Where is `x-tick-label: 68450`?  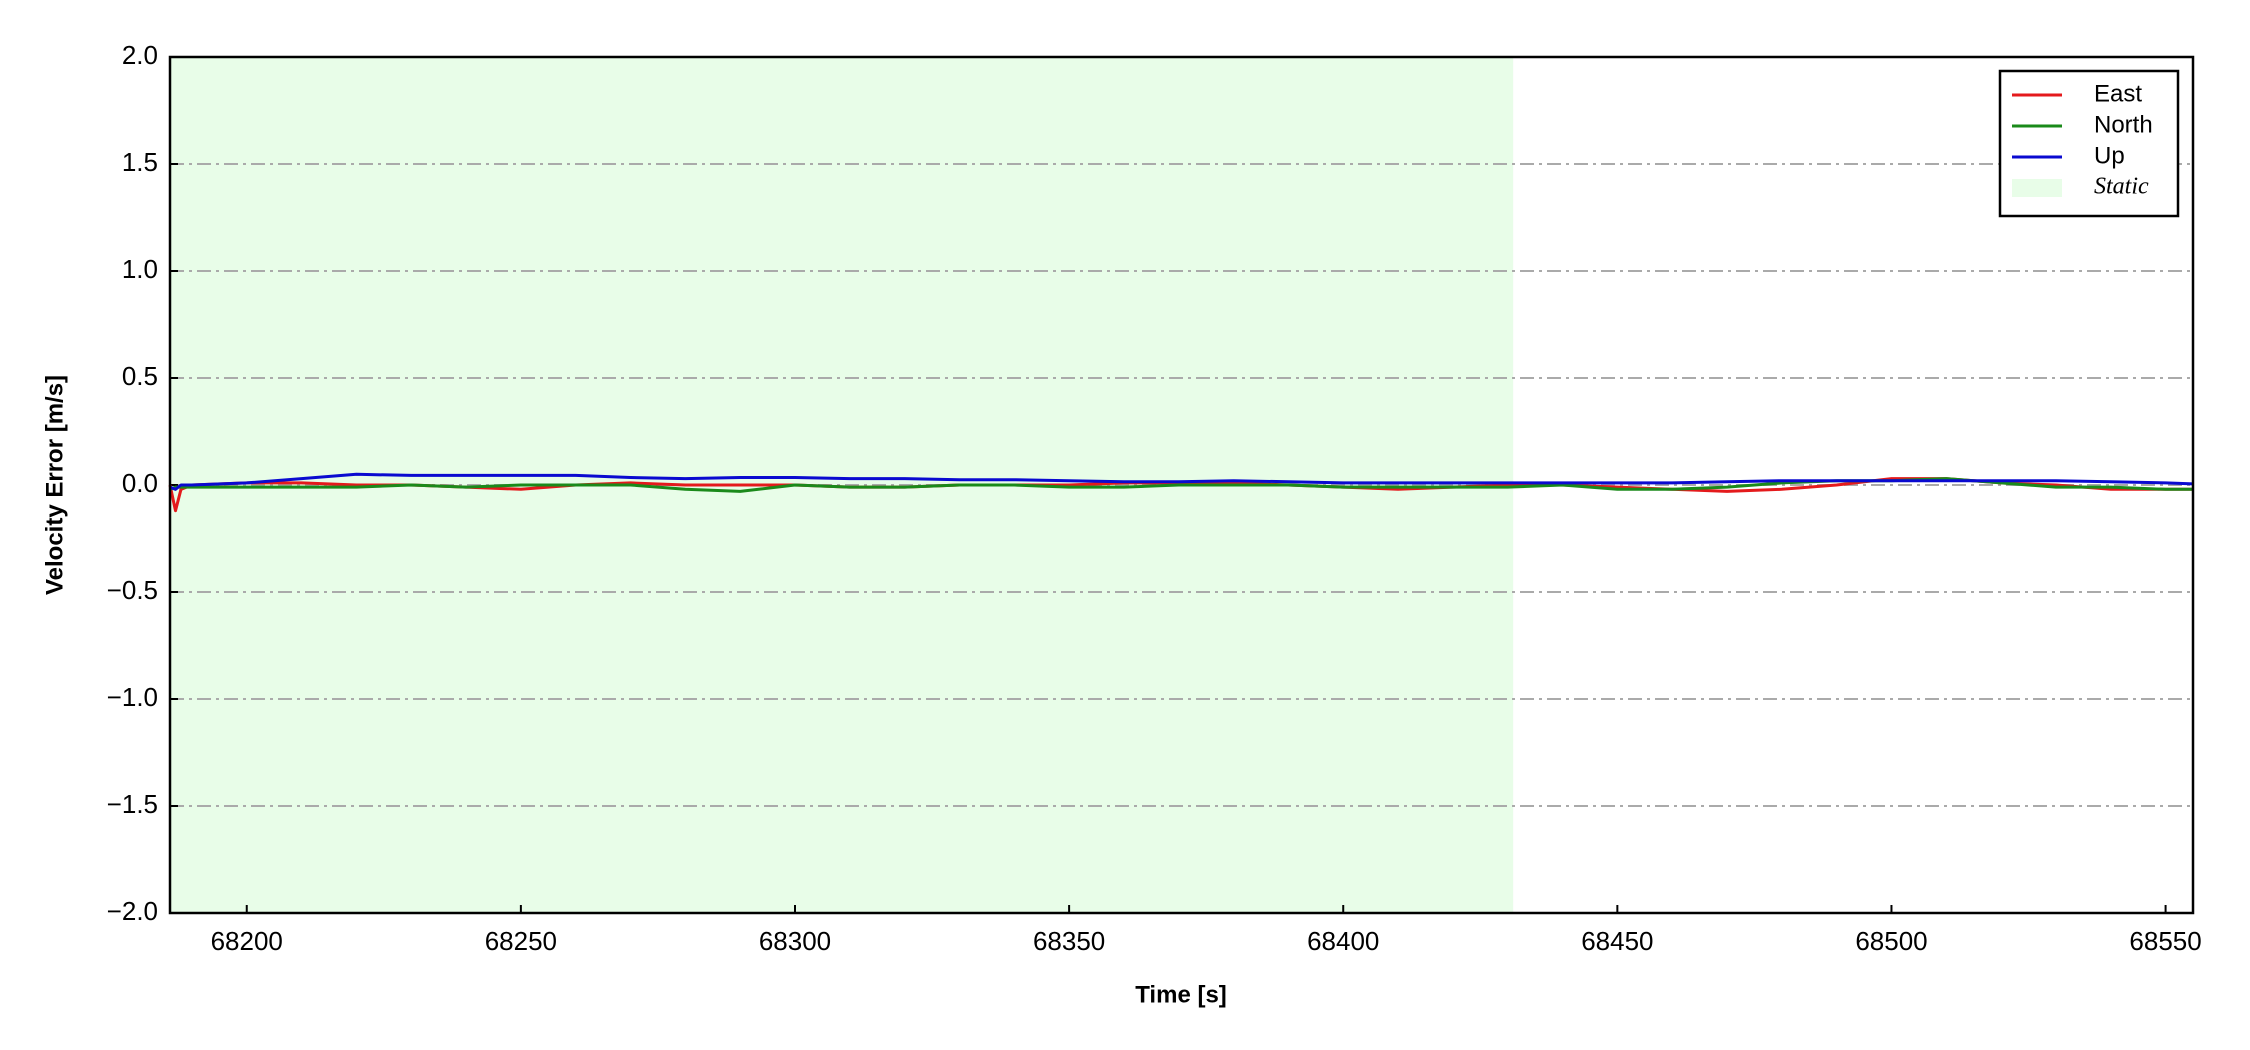
x-tick-label: 68450 is located at coordinates (1617, 941).